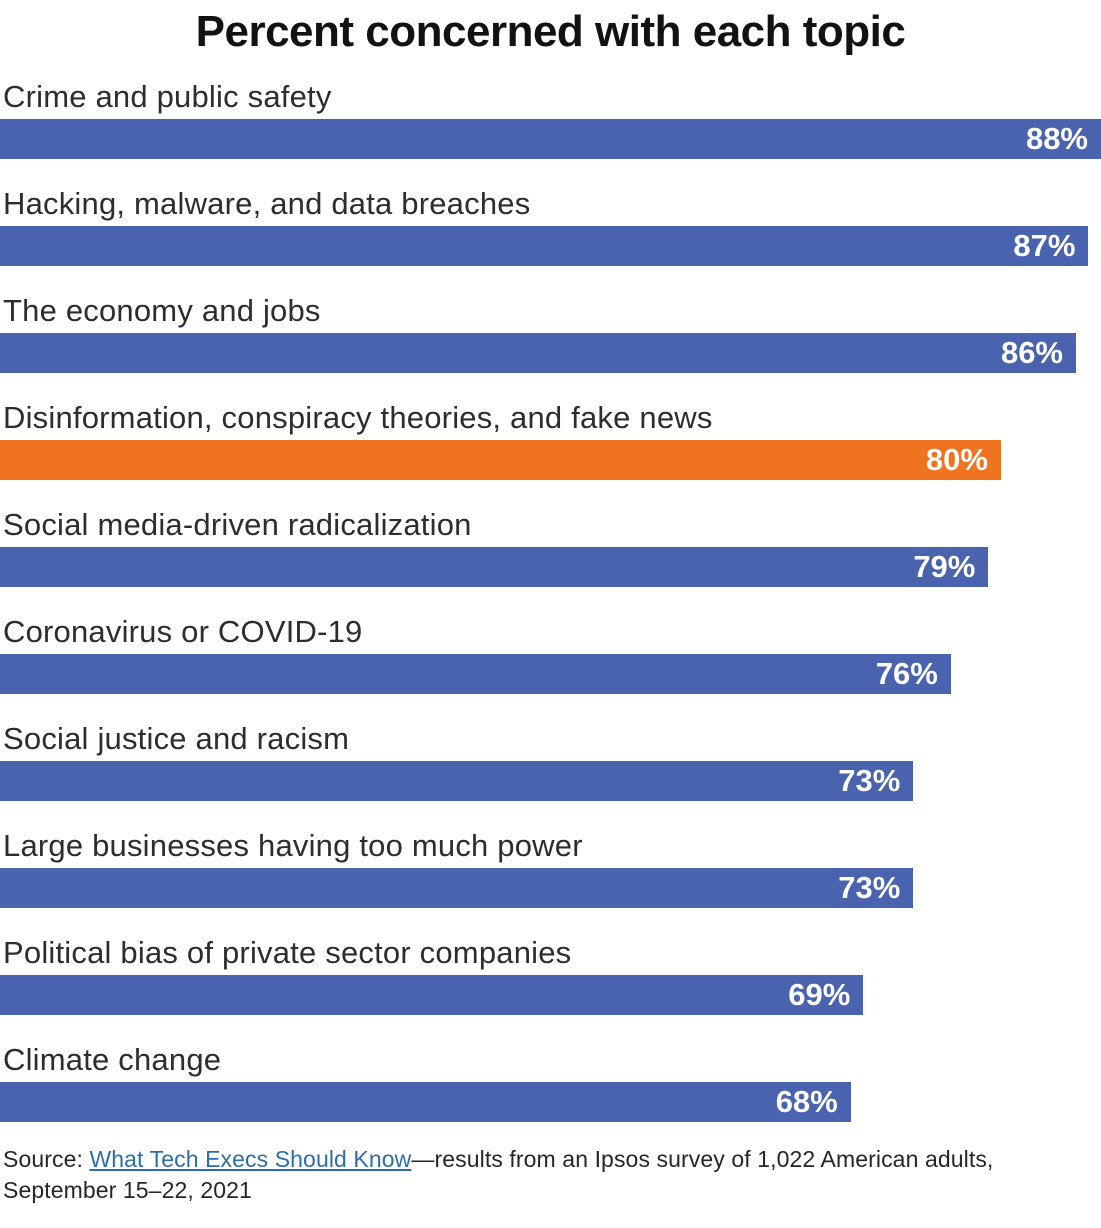 This screenshot has width=1101, height=1228. What do you see at coordinates (267, 203) in the screenshot?
I see `bar-category-label: Hacking, malware, and data breaches` at bounding box center [267, 203].